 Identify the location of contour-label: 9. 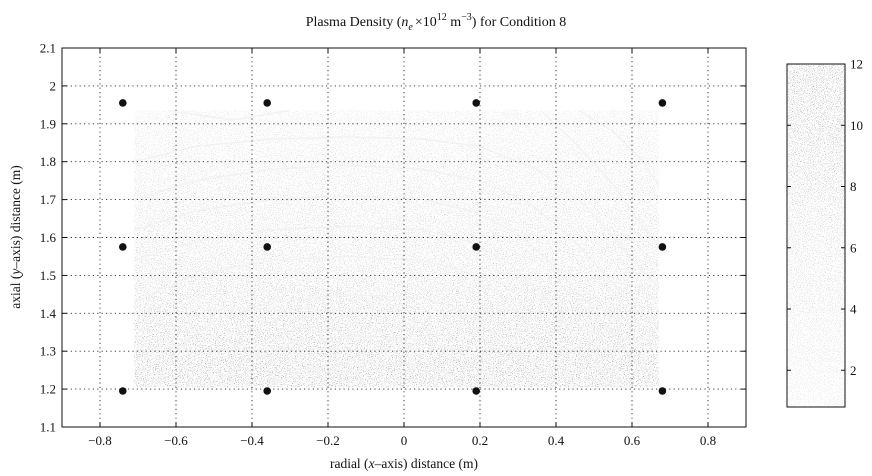
(537, 332).